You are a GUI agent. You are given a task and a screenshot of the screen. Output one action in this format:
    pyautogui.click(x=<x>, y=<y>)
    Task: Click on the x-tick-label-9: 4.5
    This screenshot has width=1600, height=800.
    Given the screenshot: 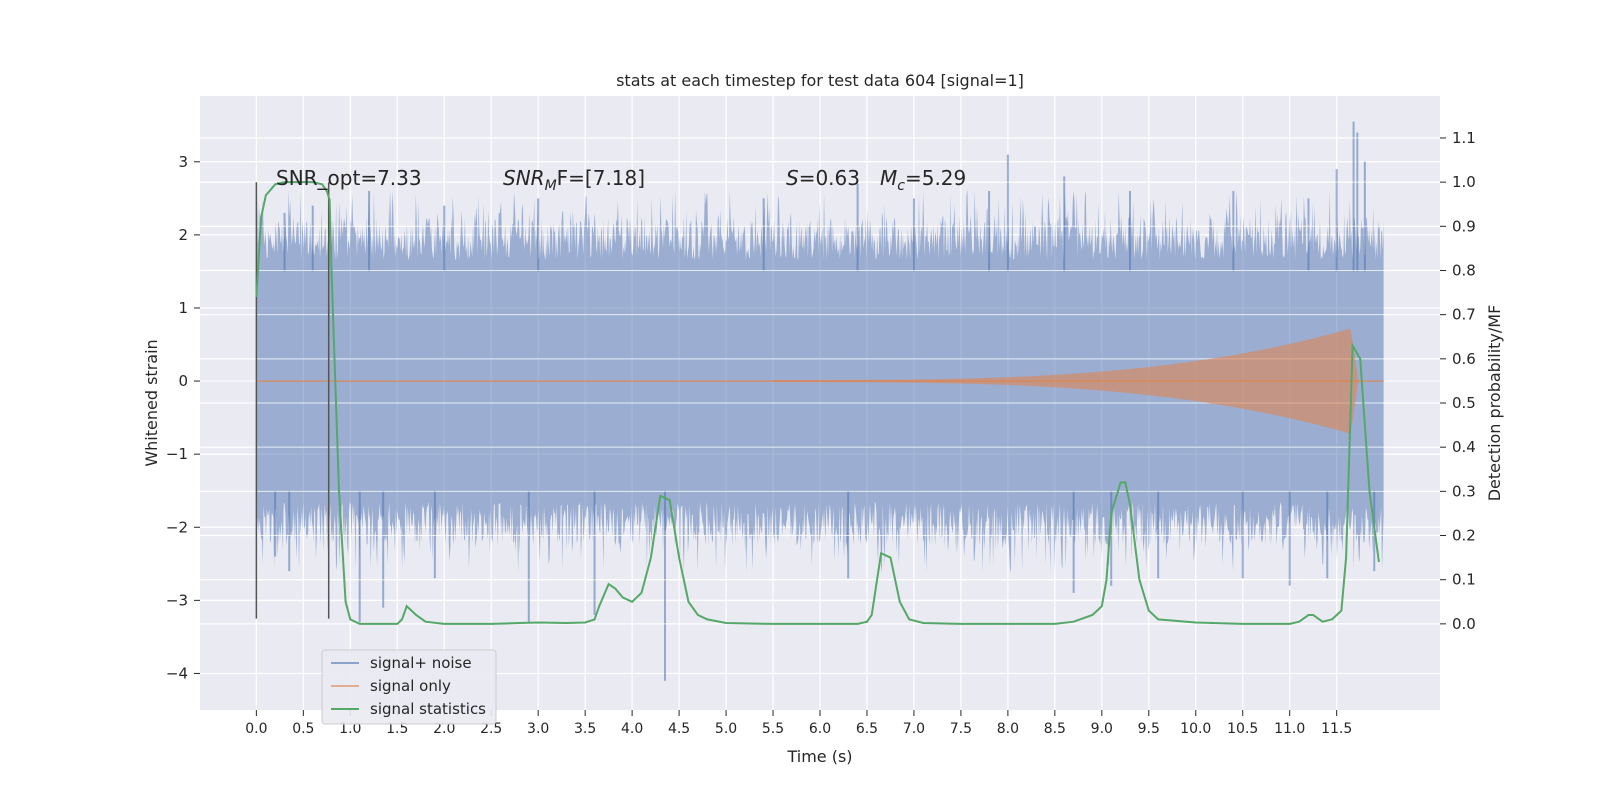 What is the action you would take?
    pyautogui.click(x=679, y=729)
    